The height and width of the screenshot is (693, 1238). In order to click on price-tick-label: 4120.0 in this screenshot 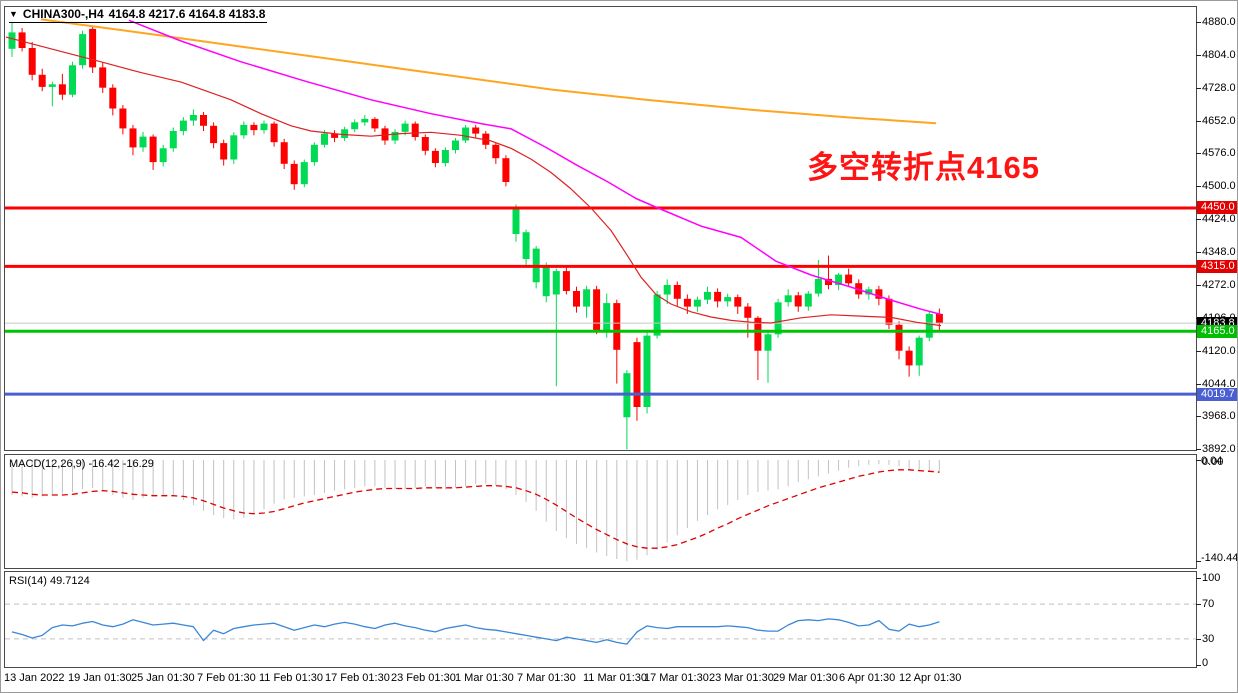, I will do `click(1219, 350)`.